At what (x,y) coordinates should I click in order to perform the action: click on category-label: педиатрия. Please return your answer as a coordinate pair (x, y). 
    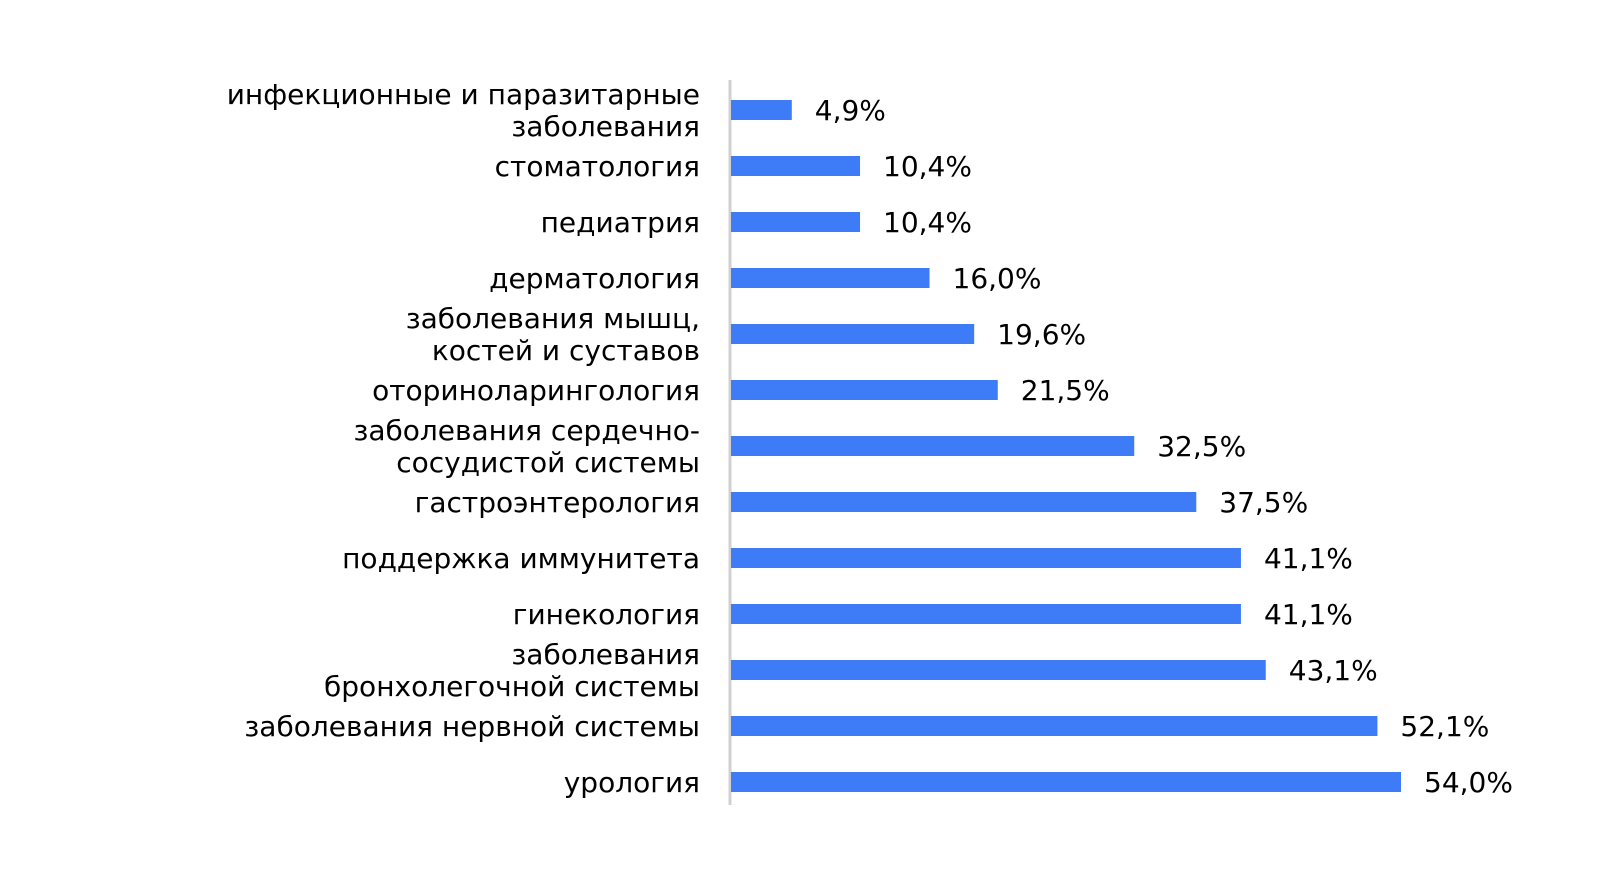
    Looking at the image, I should click on (620, 222).